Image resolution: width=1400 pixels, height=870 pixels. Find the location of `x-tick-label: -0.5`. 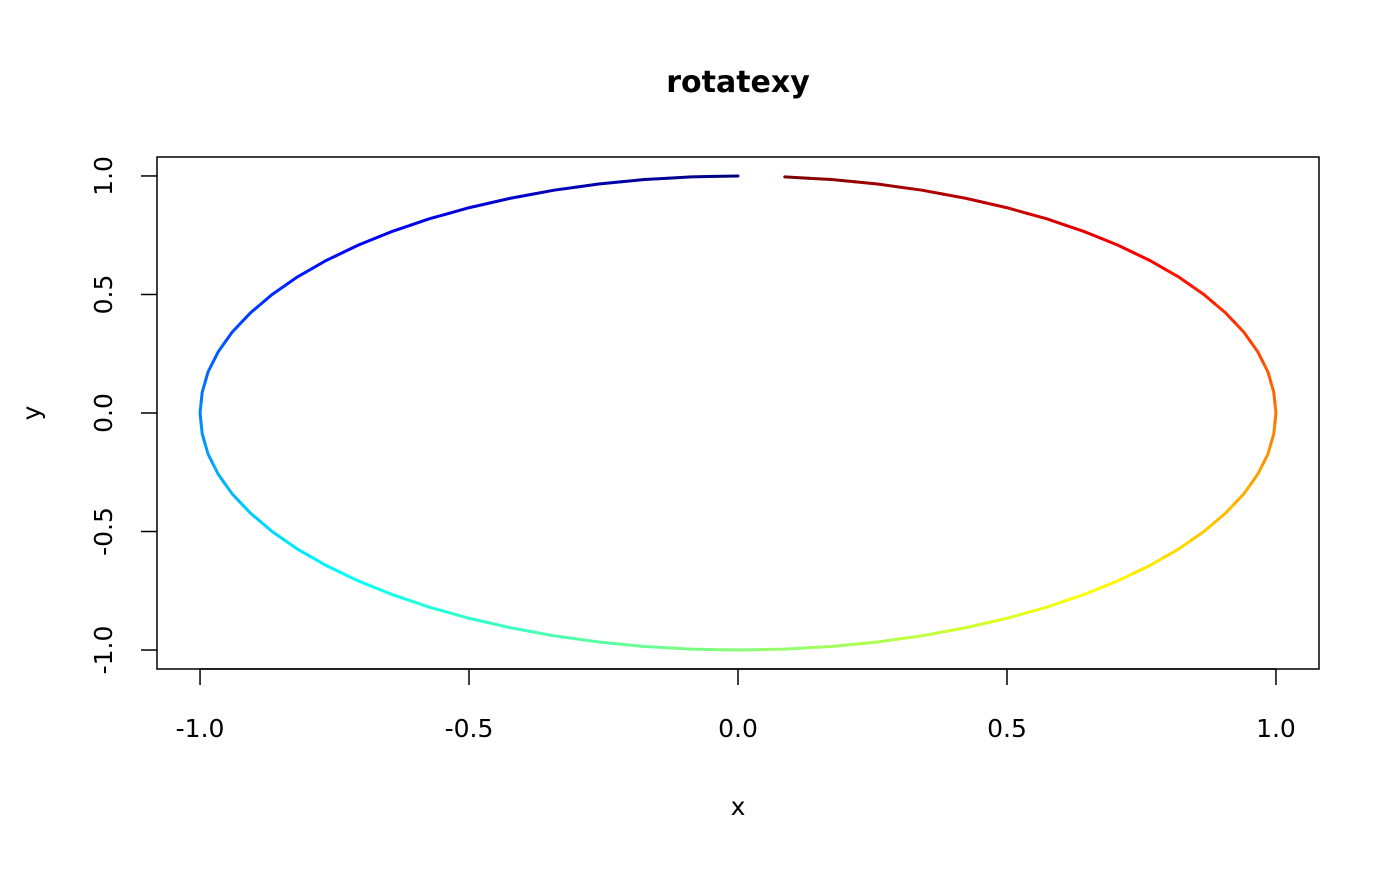

x-tick-label: -0.5 is located at coordinates (469, 728).